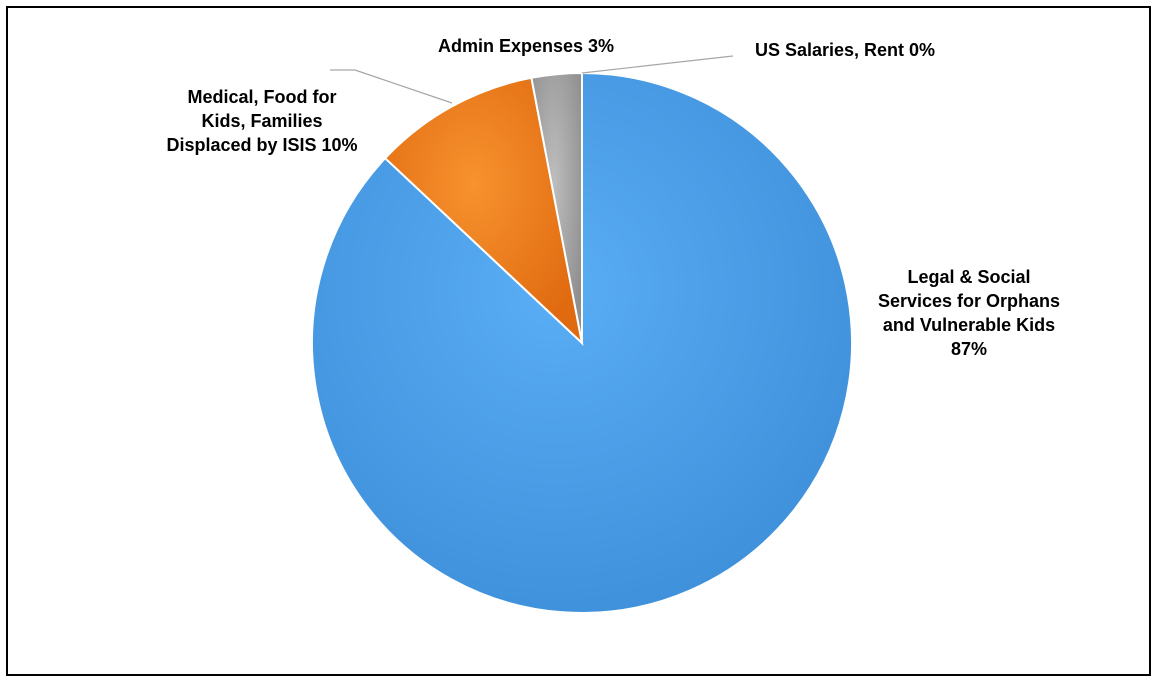  I want to click on slice-label-4: US Salaries, Rent 0%, so click(845, 50).